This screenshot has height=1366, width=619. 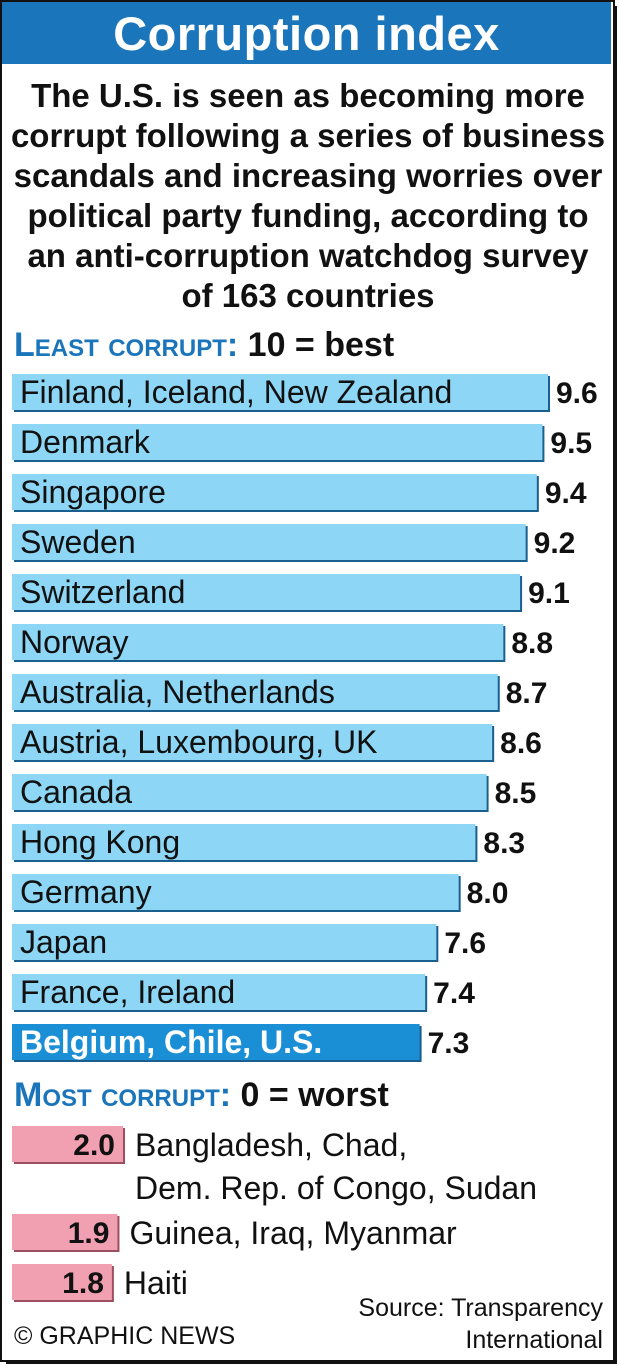 What do you see at coordinates (521, 743) in the screenshot?
I see `bar-value-label: 8.6` at bounding box center [521, 743].